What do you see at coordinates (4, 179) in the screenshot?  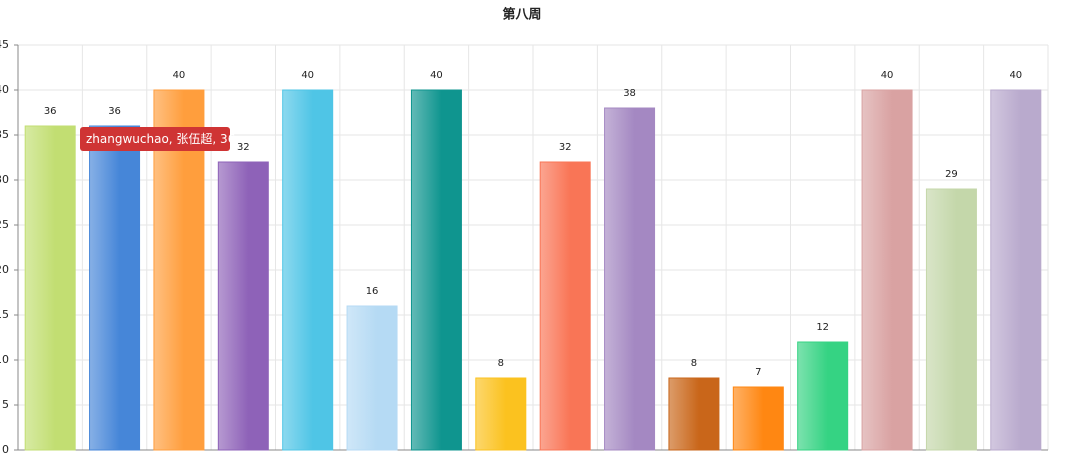 I see `y-tick-label: 30` at bounding box center [4, 179].